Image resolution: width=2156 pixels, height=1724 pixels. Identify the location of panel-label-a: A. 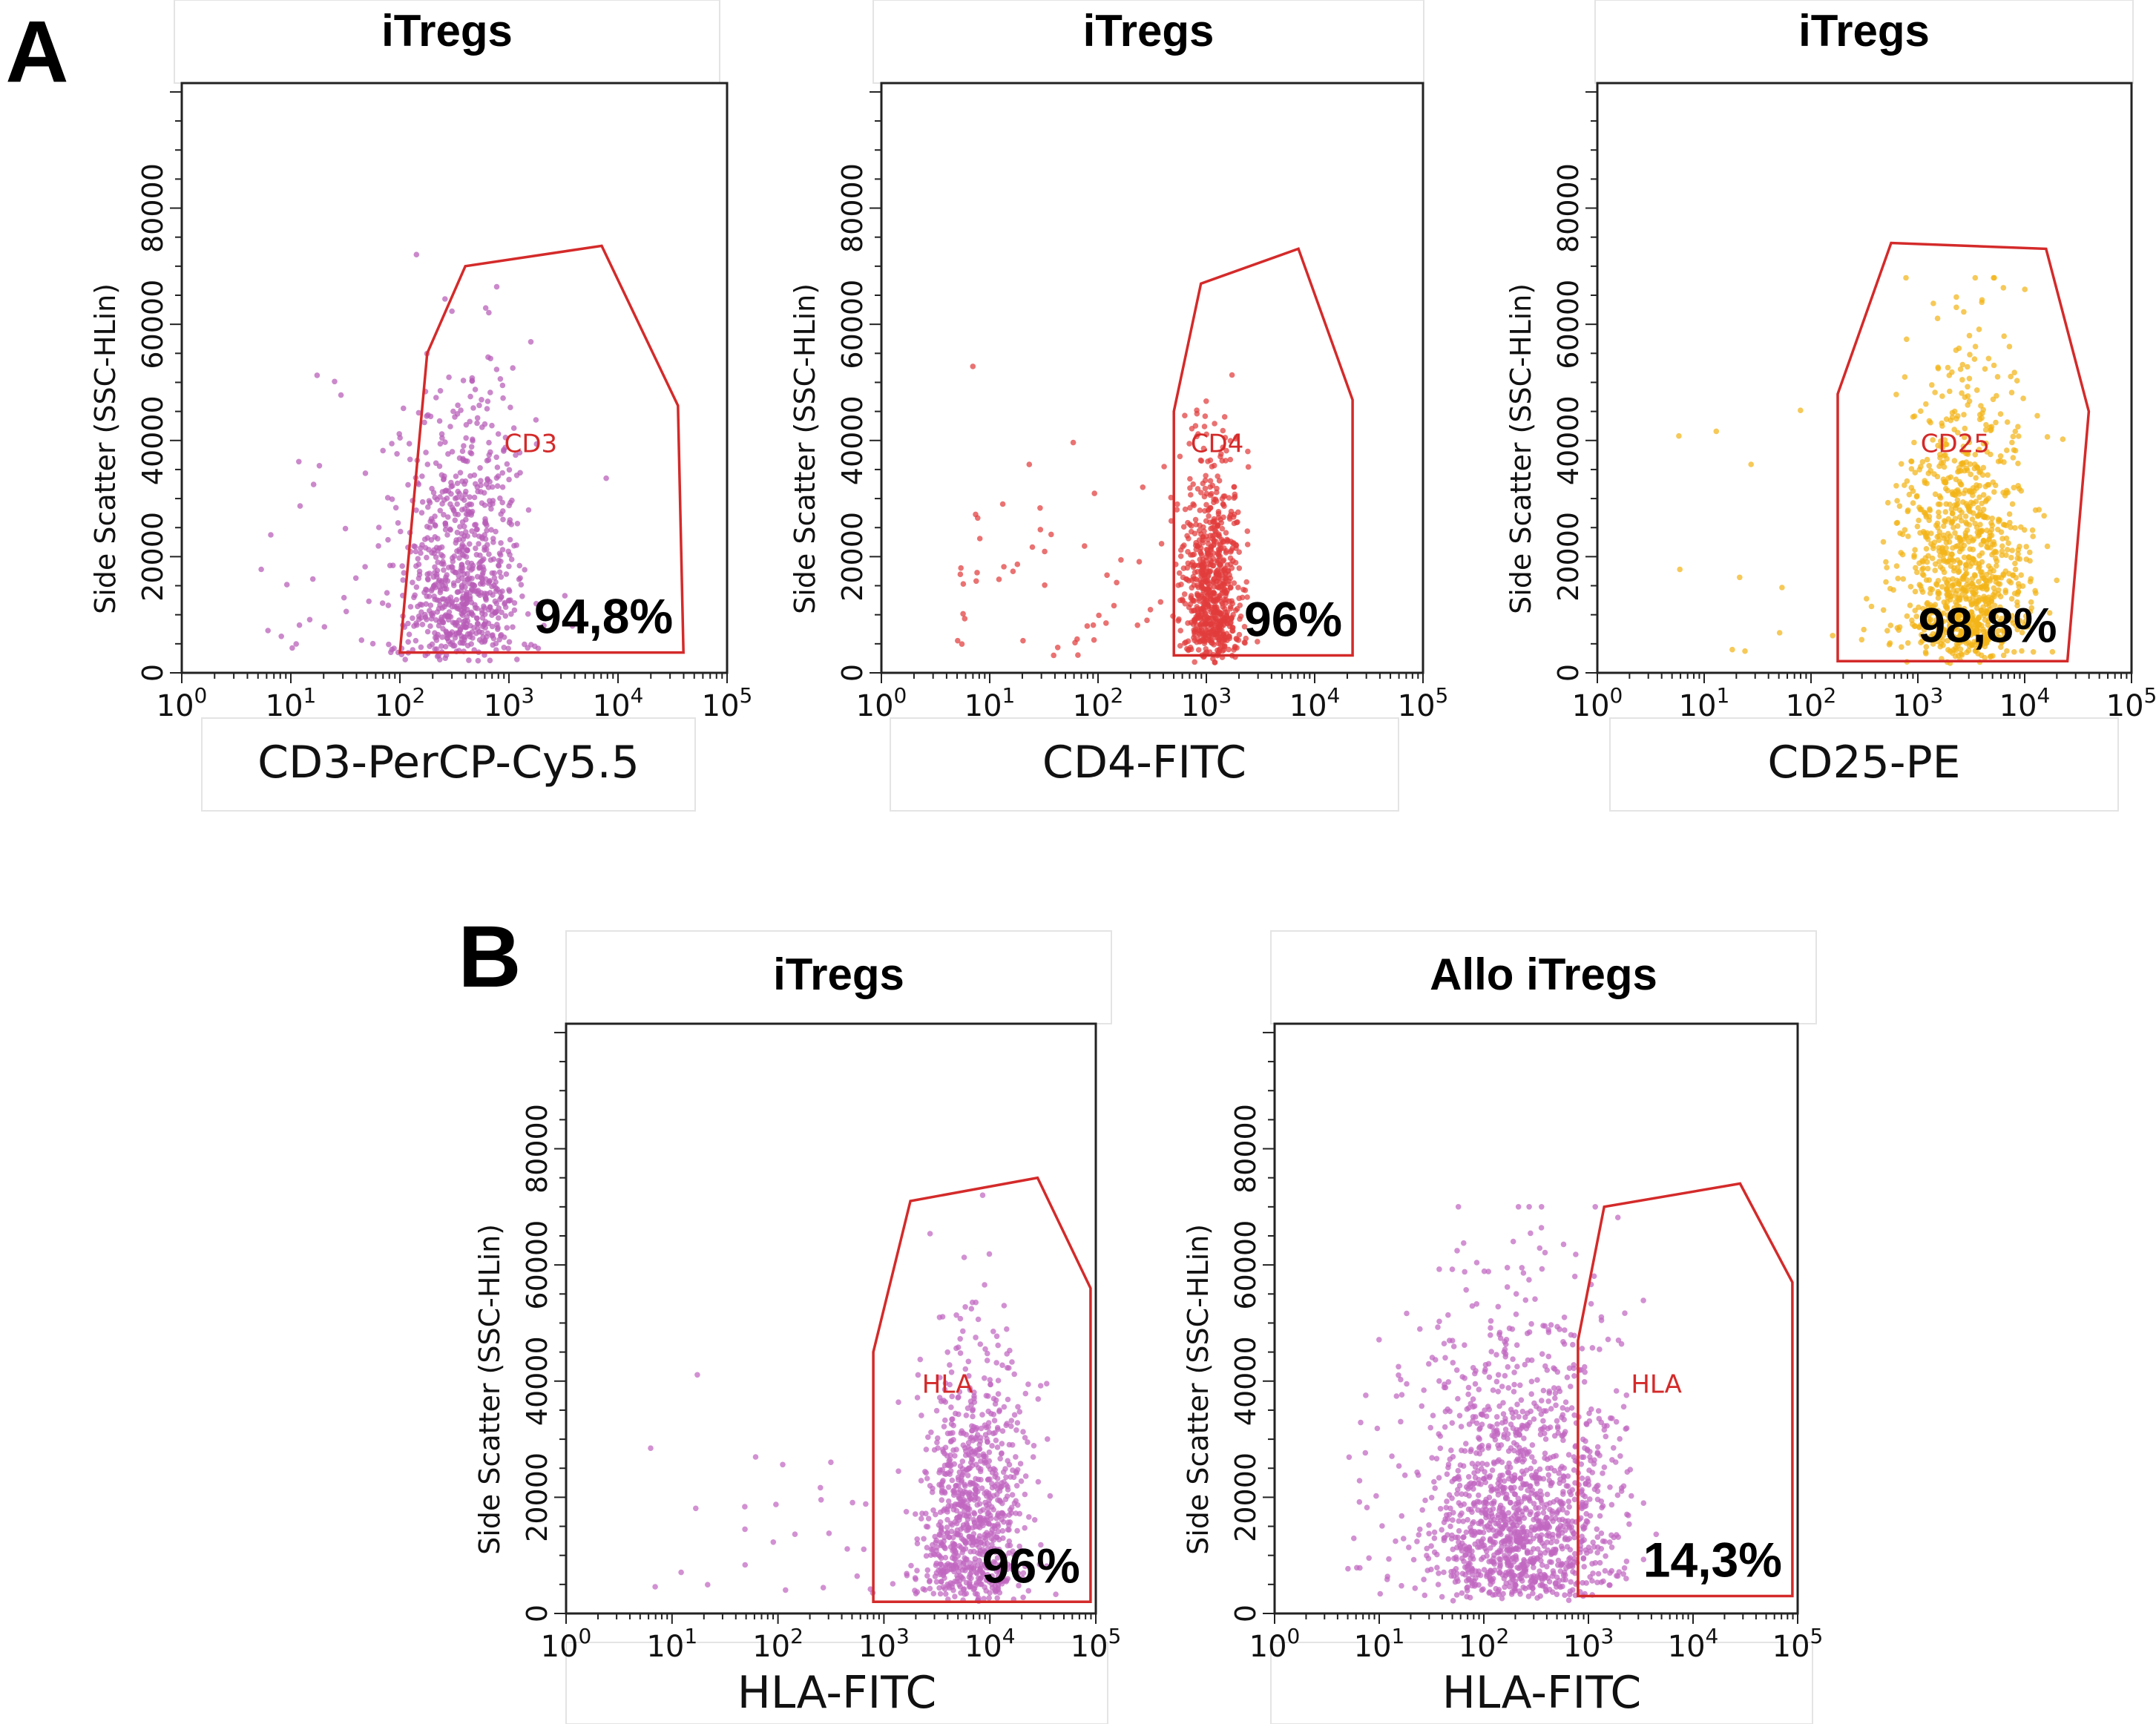
(37, 52).